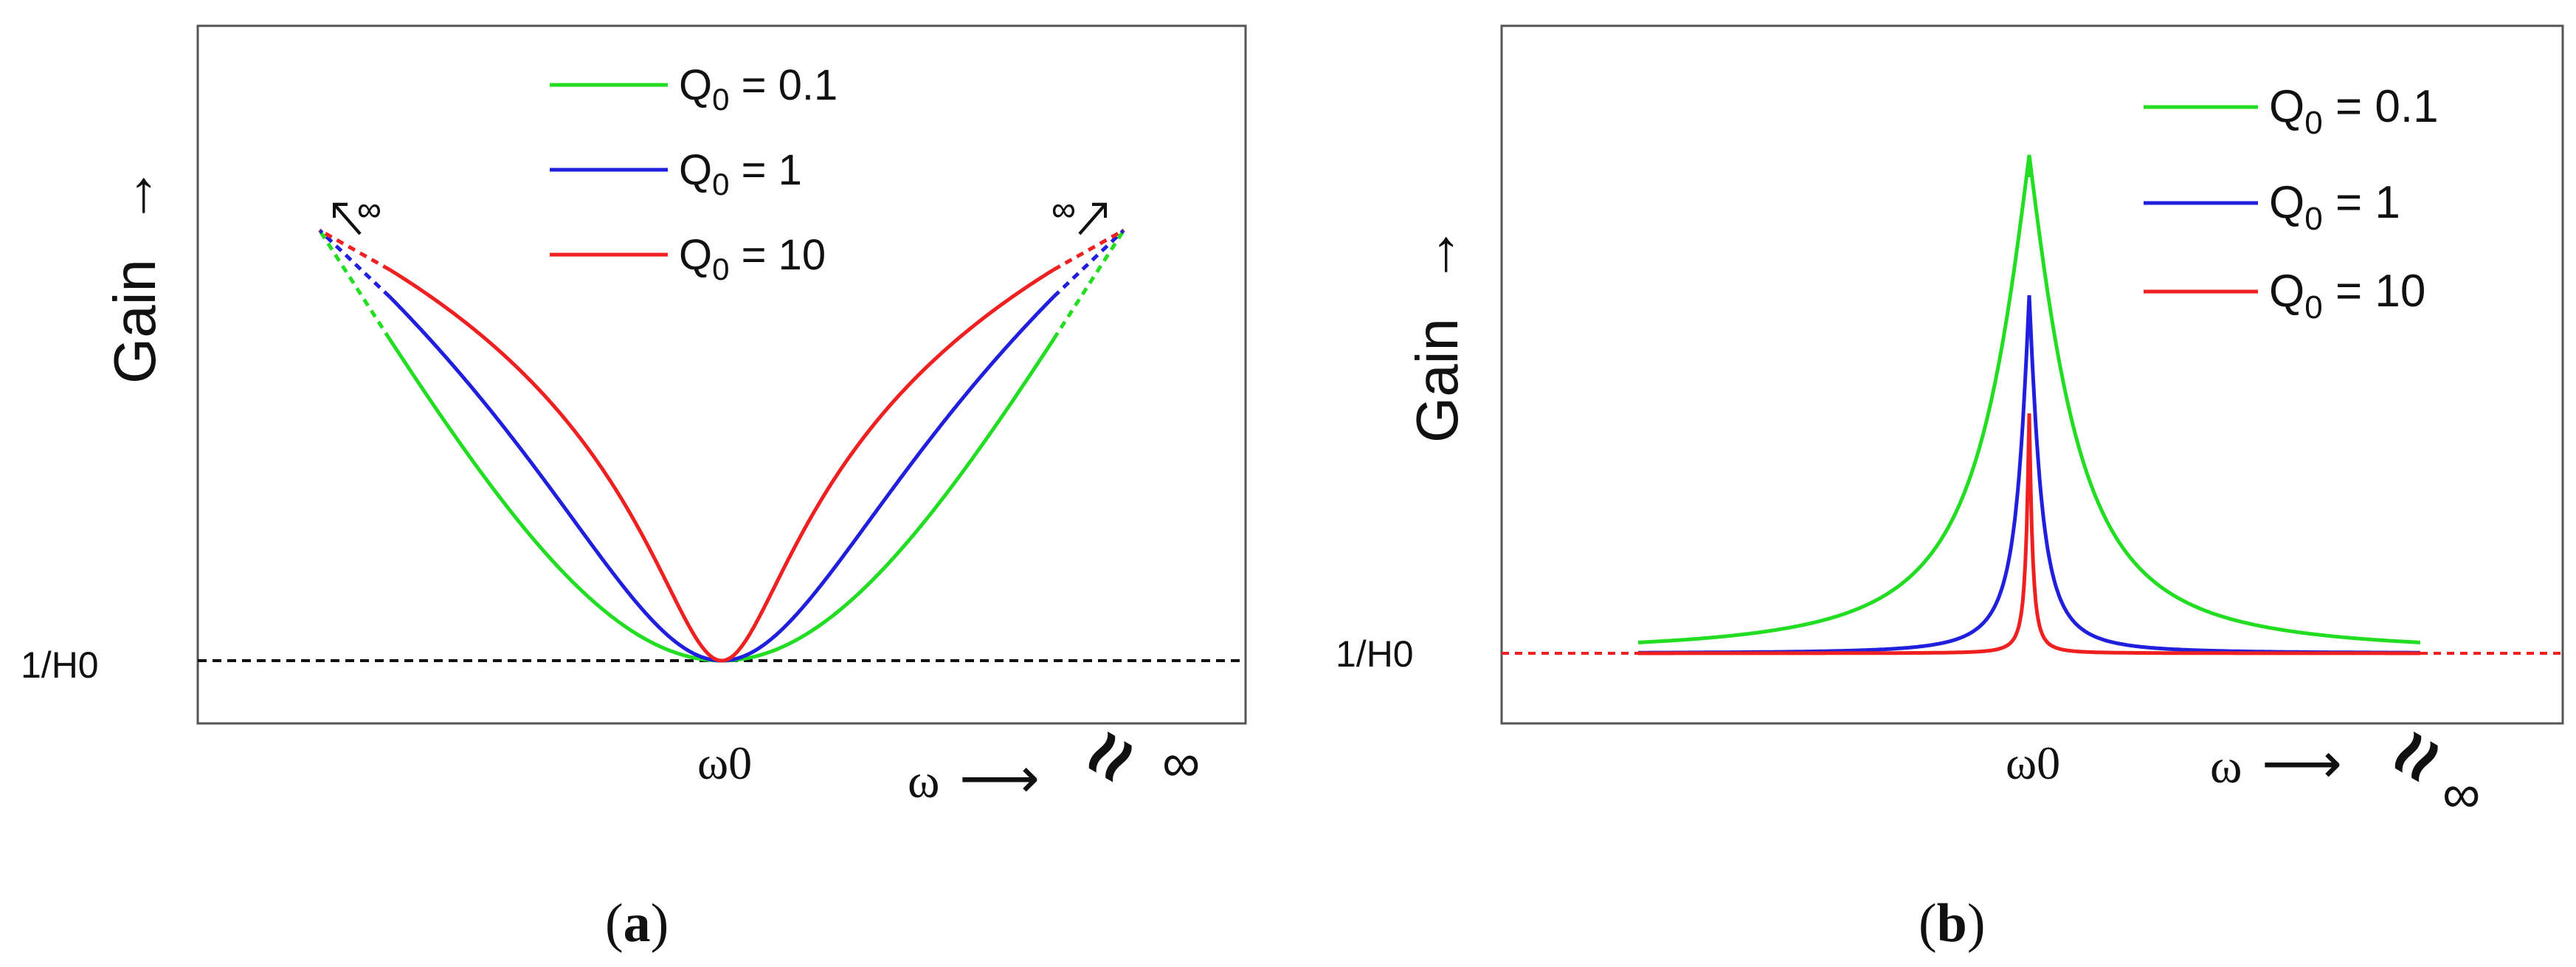  I want to click on panel-a-infinity-symbol-0-right: ∞, so click(1064, 209).